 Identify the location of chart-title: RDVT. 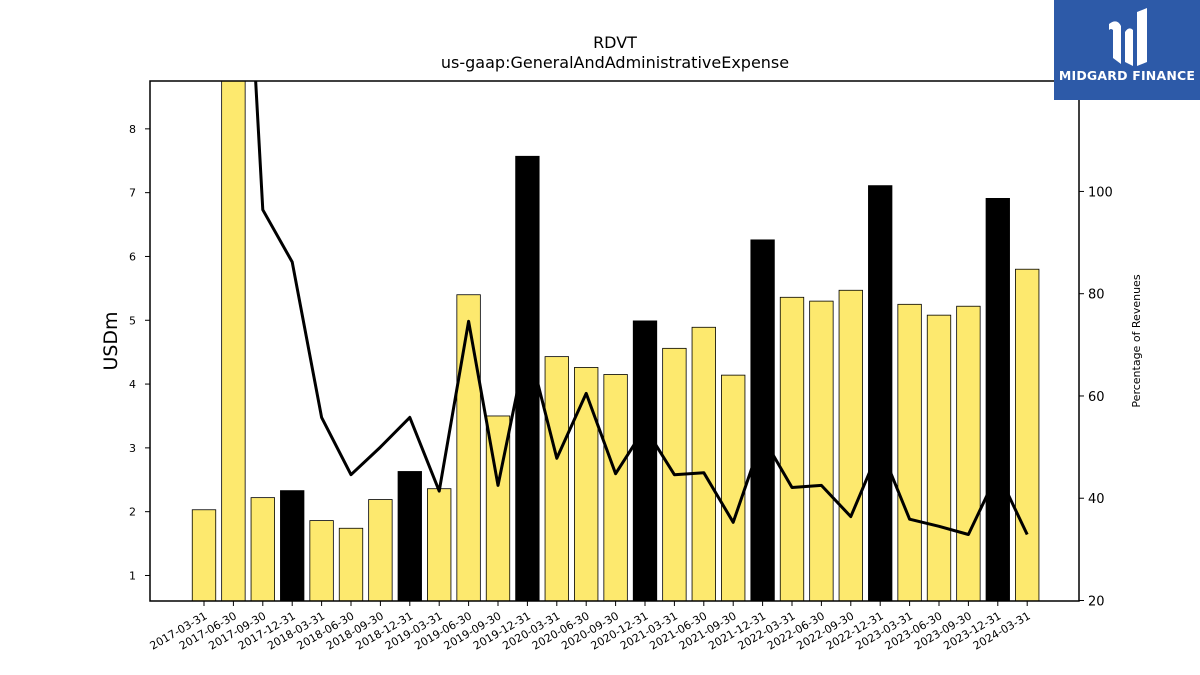
(615, 42).